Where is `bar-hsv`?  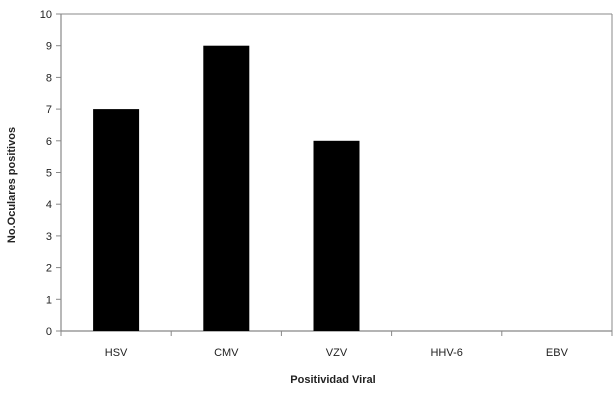
bar-hsv is located at coordinates (116, 220).